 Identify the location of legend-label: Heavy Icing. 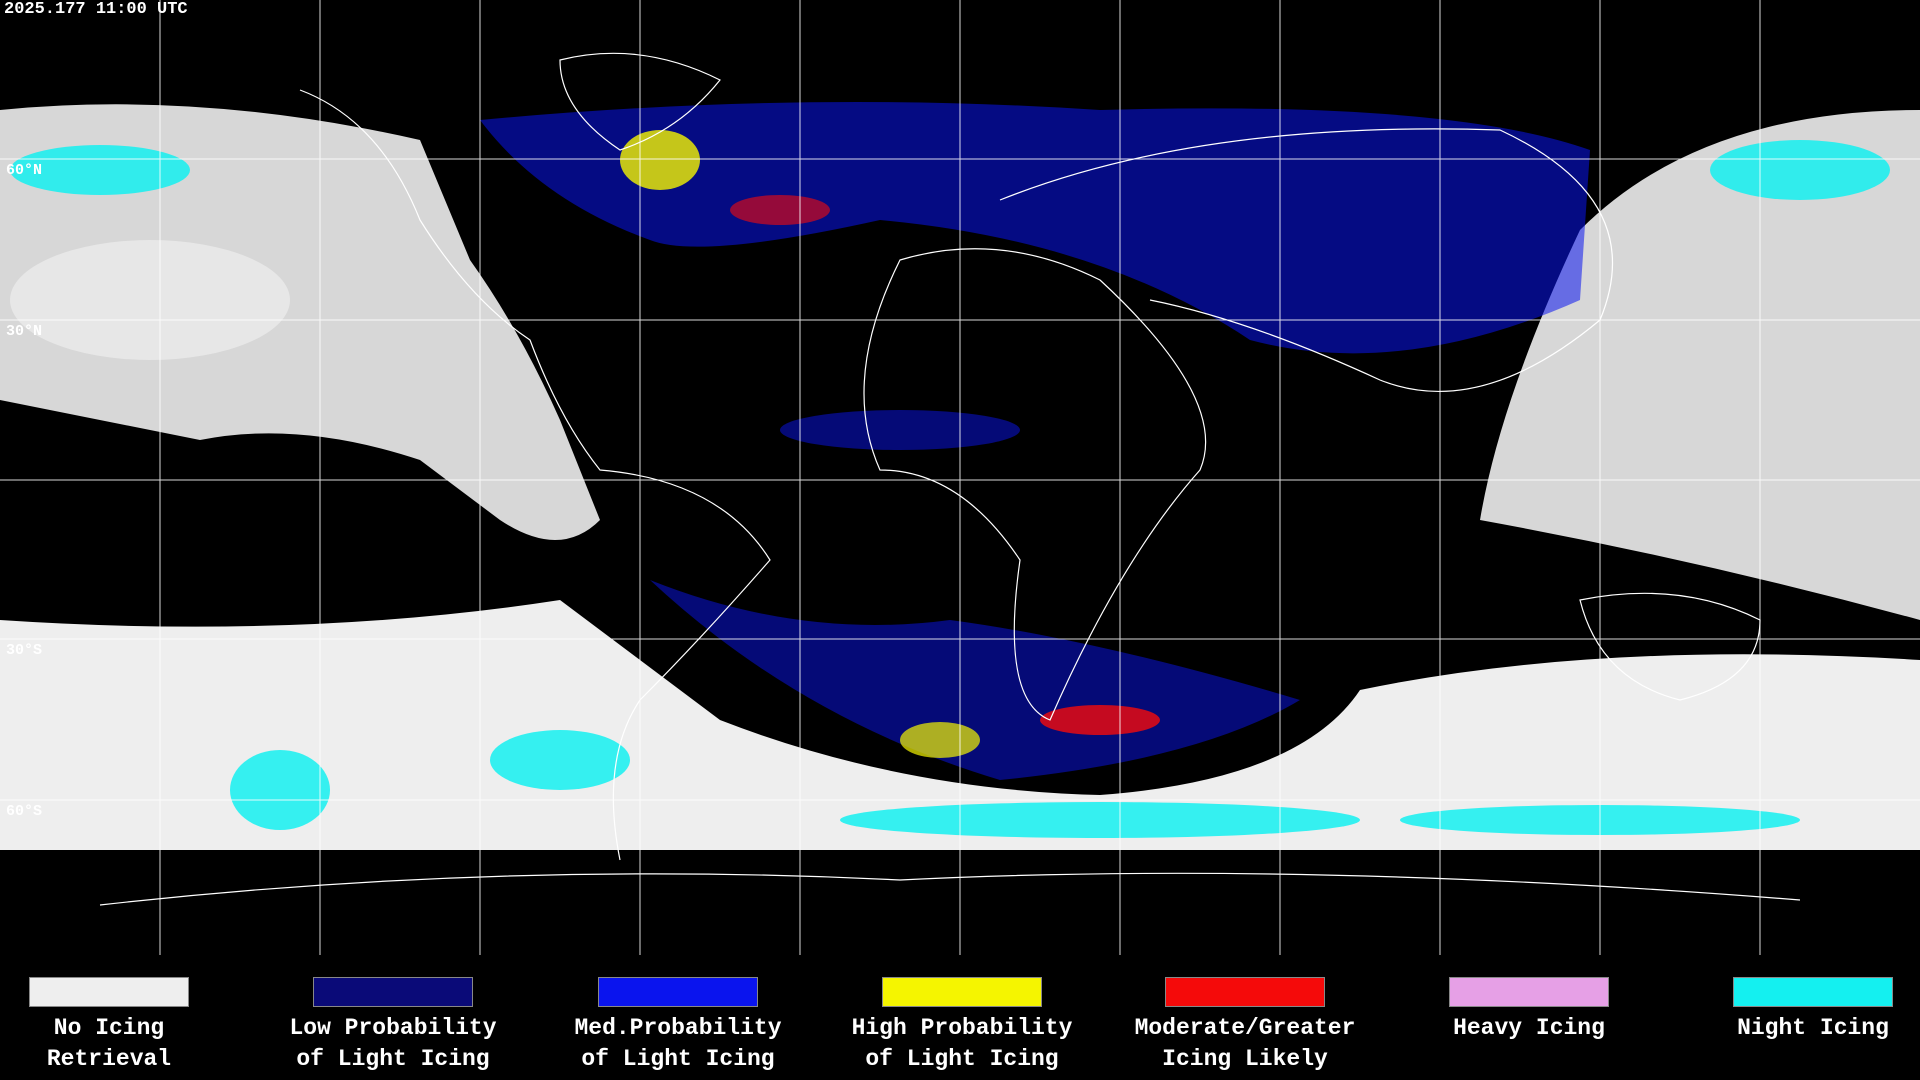
(1529, 1028).